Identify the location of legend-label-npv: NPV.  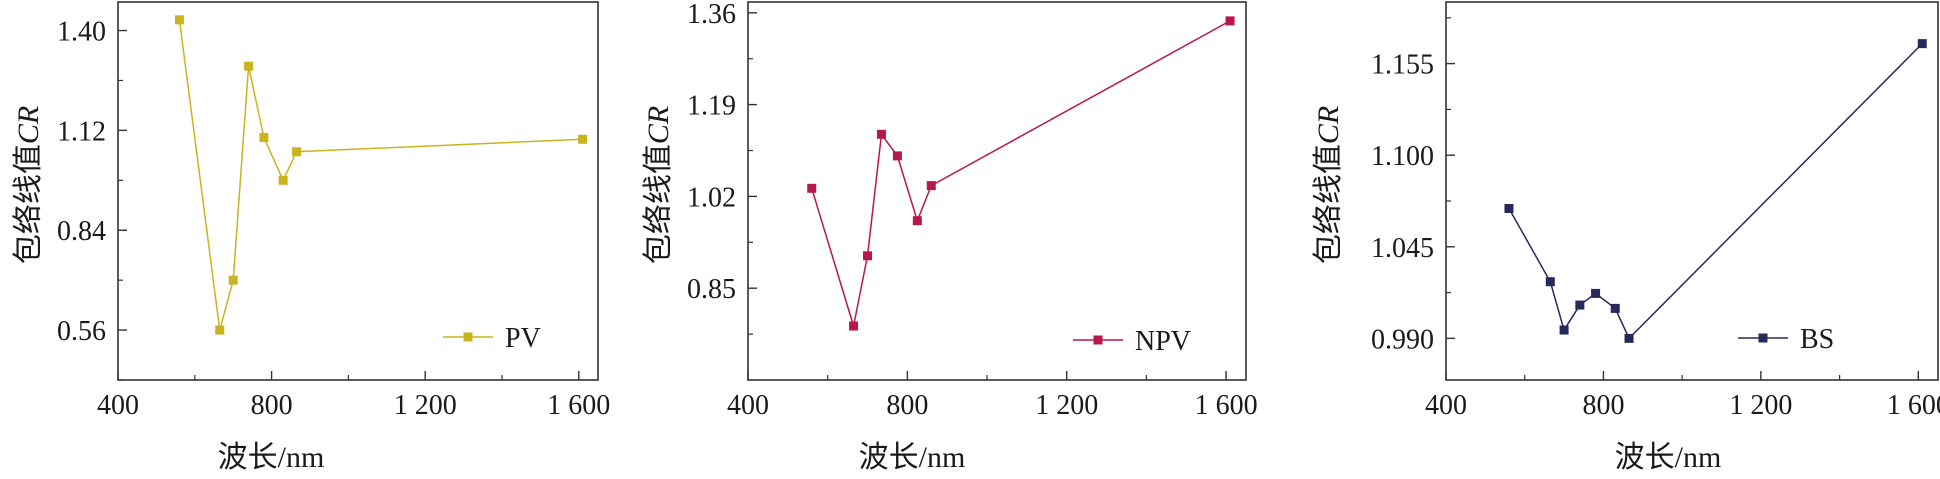
(1163, 341).